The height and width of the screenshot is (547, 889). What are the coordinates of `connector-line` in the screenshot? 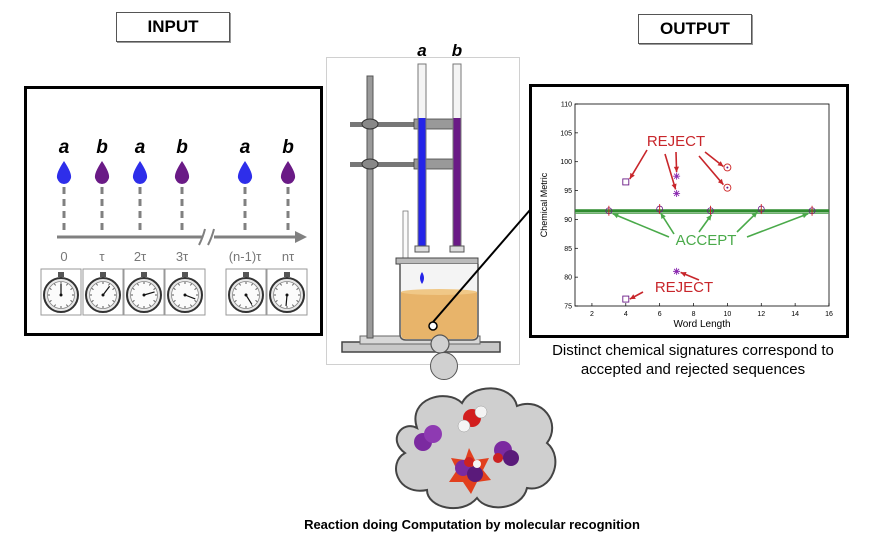 It's located at (481, 266).